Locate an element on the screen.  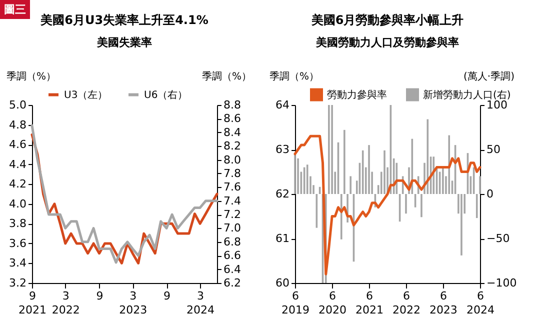
y2-tick-label: 8.8 is located at coordinates (232, 105).